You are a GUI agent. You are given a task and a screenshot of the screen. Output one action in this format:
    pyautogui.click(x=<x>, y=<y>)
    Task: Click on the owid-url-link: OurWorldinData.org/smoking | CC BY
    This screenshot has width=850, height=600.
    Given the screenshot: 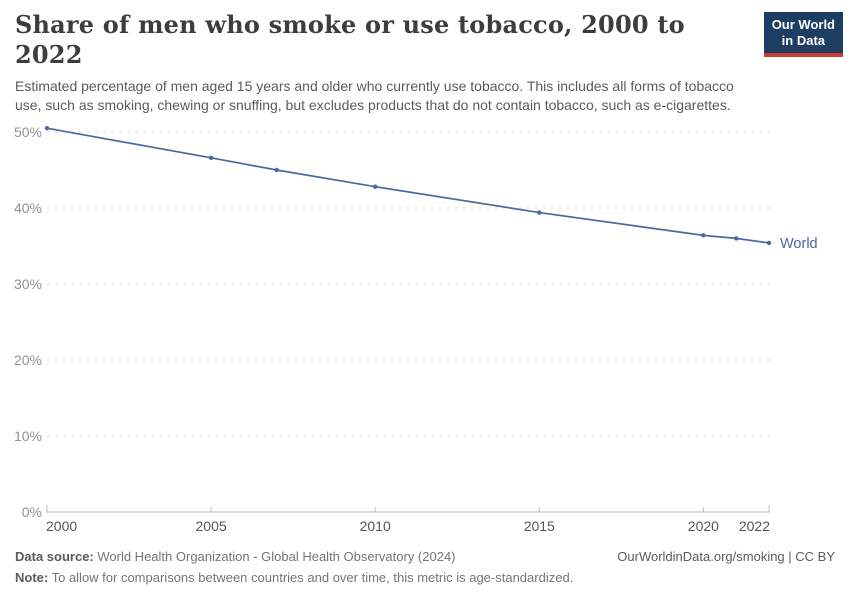 What is the action you would take?
    pyautogui.click(x=726, y=556)
    